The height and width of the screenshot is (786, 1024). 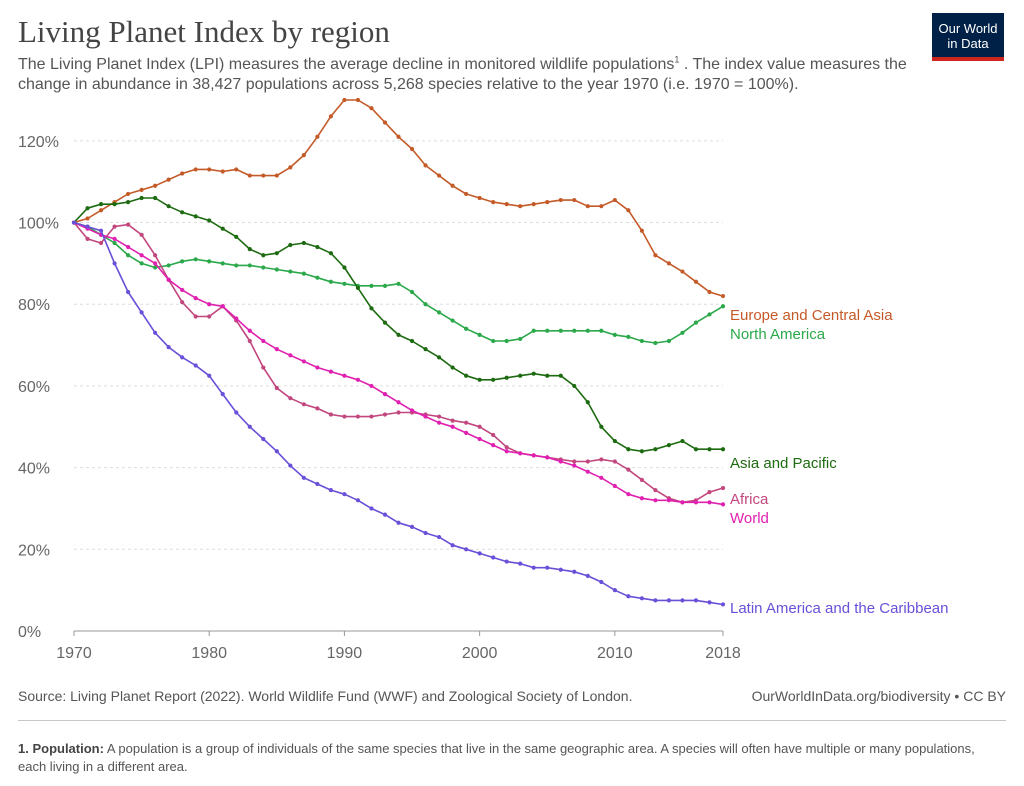 I want to click on series-label-north-america: North America, so click(x=778, y=334).